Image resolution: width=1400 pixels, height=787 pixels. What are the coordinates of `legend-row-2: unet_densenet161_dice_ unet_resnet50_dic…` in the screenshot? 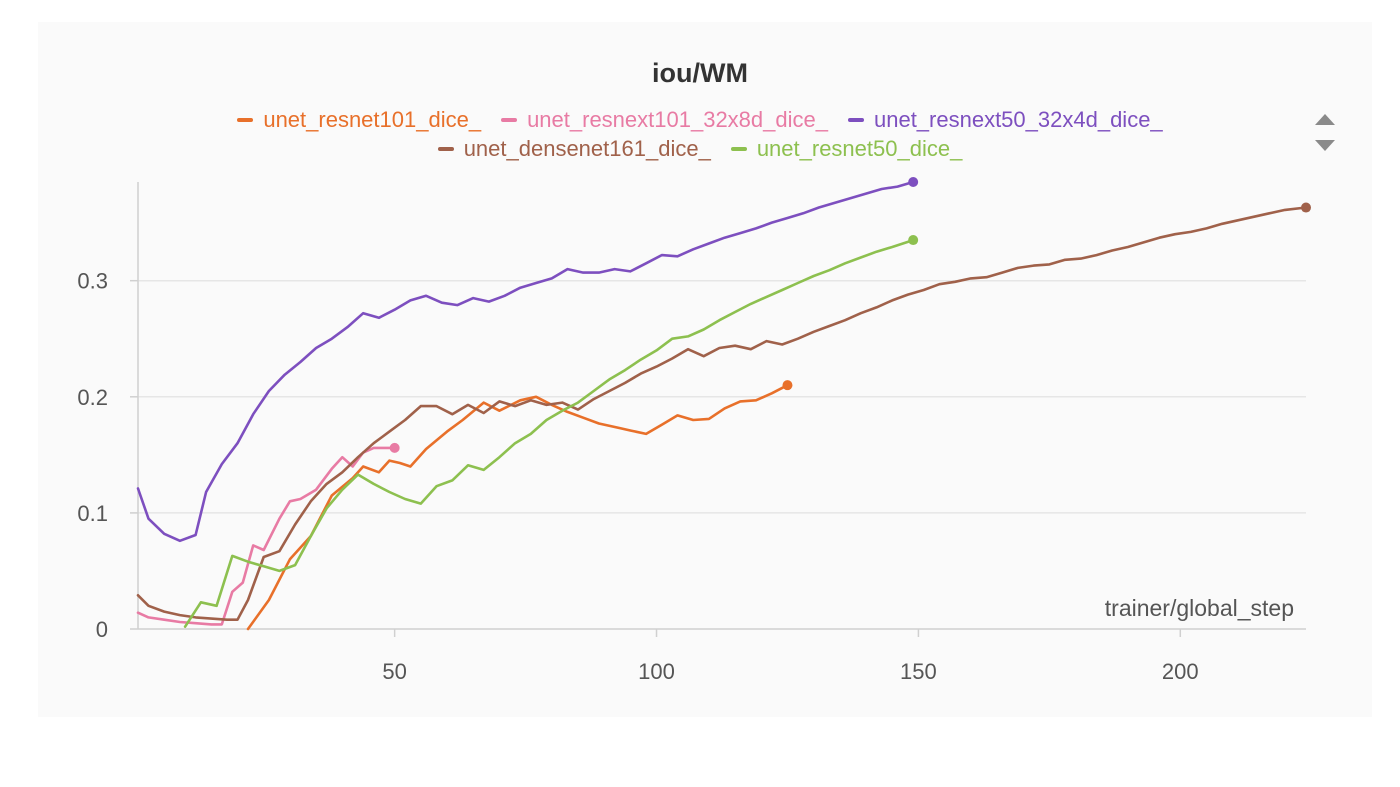 It's located at (700, 149).